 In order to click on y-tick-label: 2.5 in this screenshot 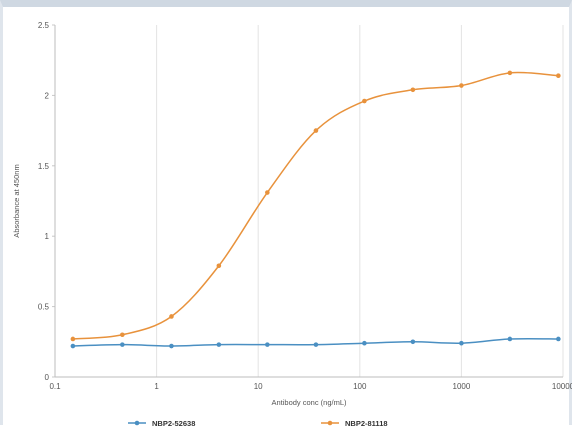, I will do `click(44, 25)`.